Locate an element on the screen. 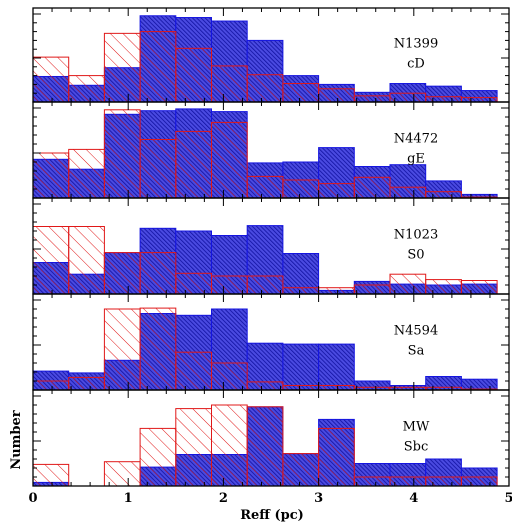 This screenshot has width=512, height=523. panel-label-type: gE is located at coordinates (416, 158).